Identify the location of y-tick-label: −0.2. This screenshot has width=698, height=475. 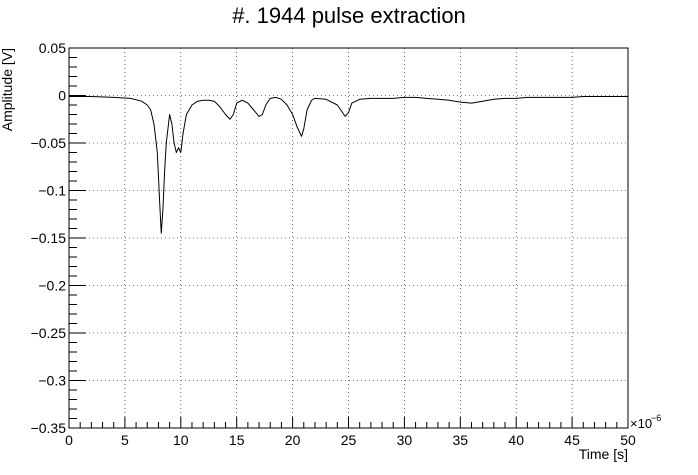
(52, 286).